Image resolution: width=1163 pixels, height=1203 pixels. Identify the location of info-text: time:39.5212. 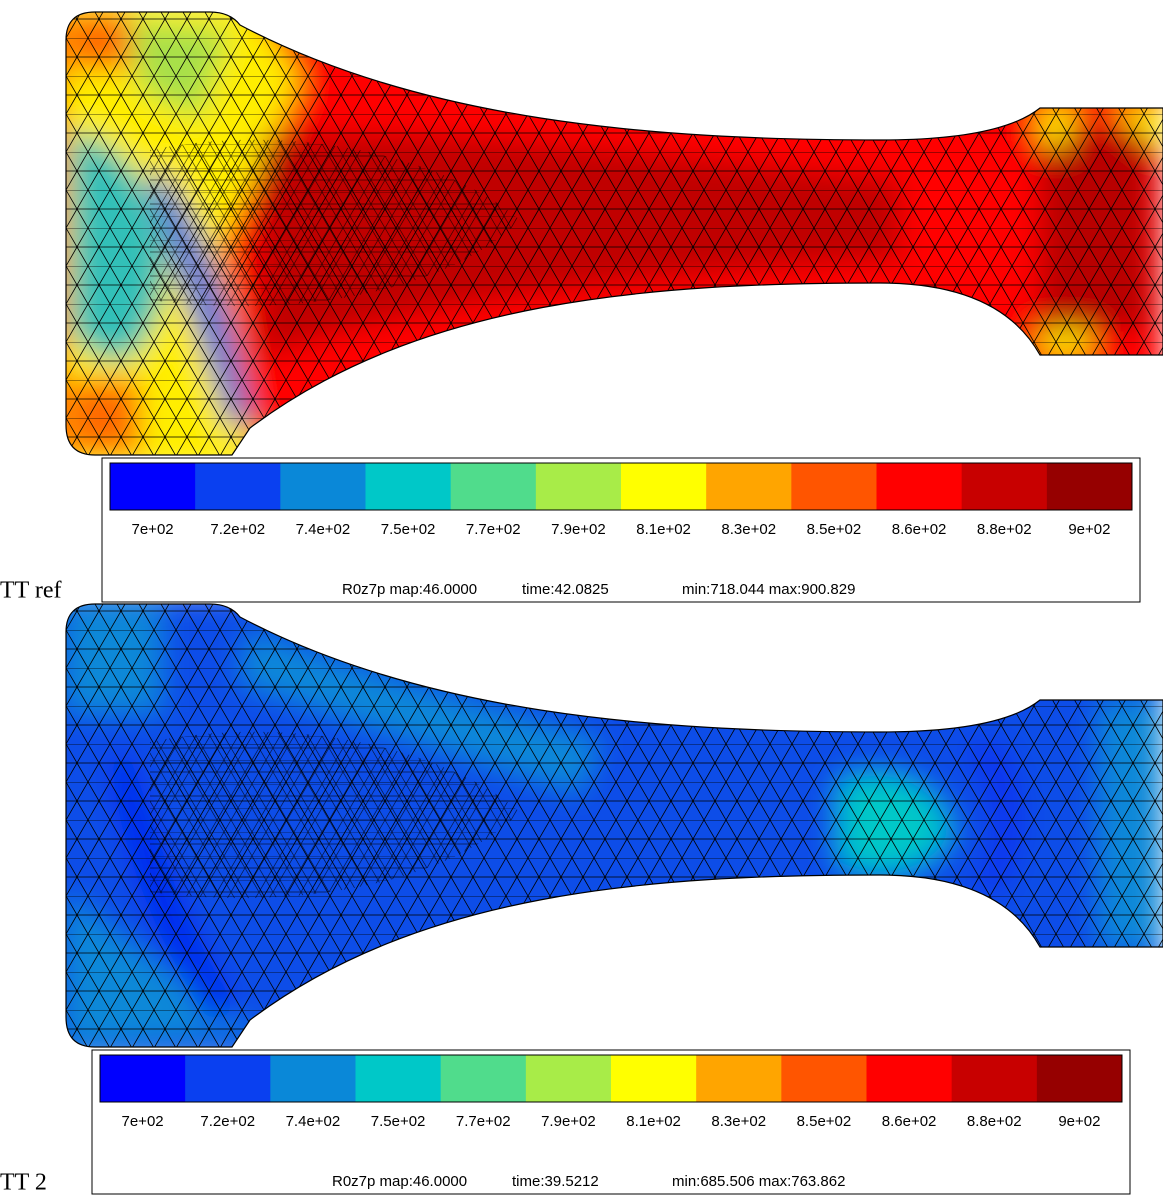
(555, 1181).